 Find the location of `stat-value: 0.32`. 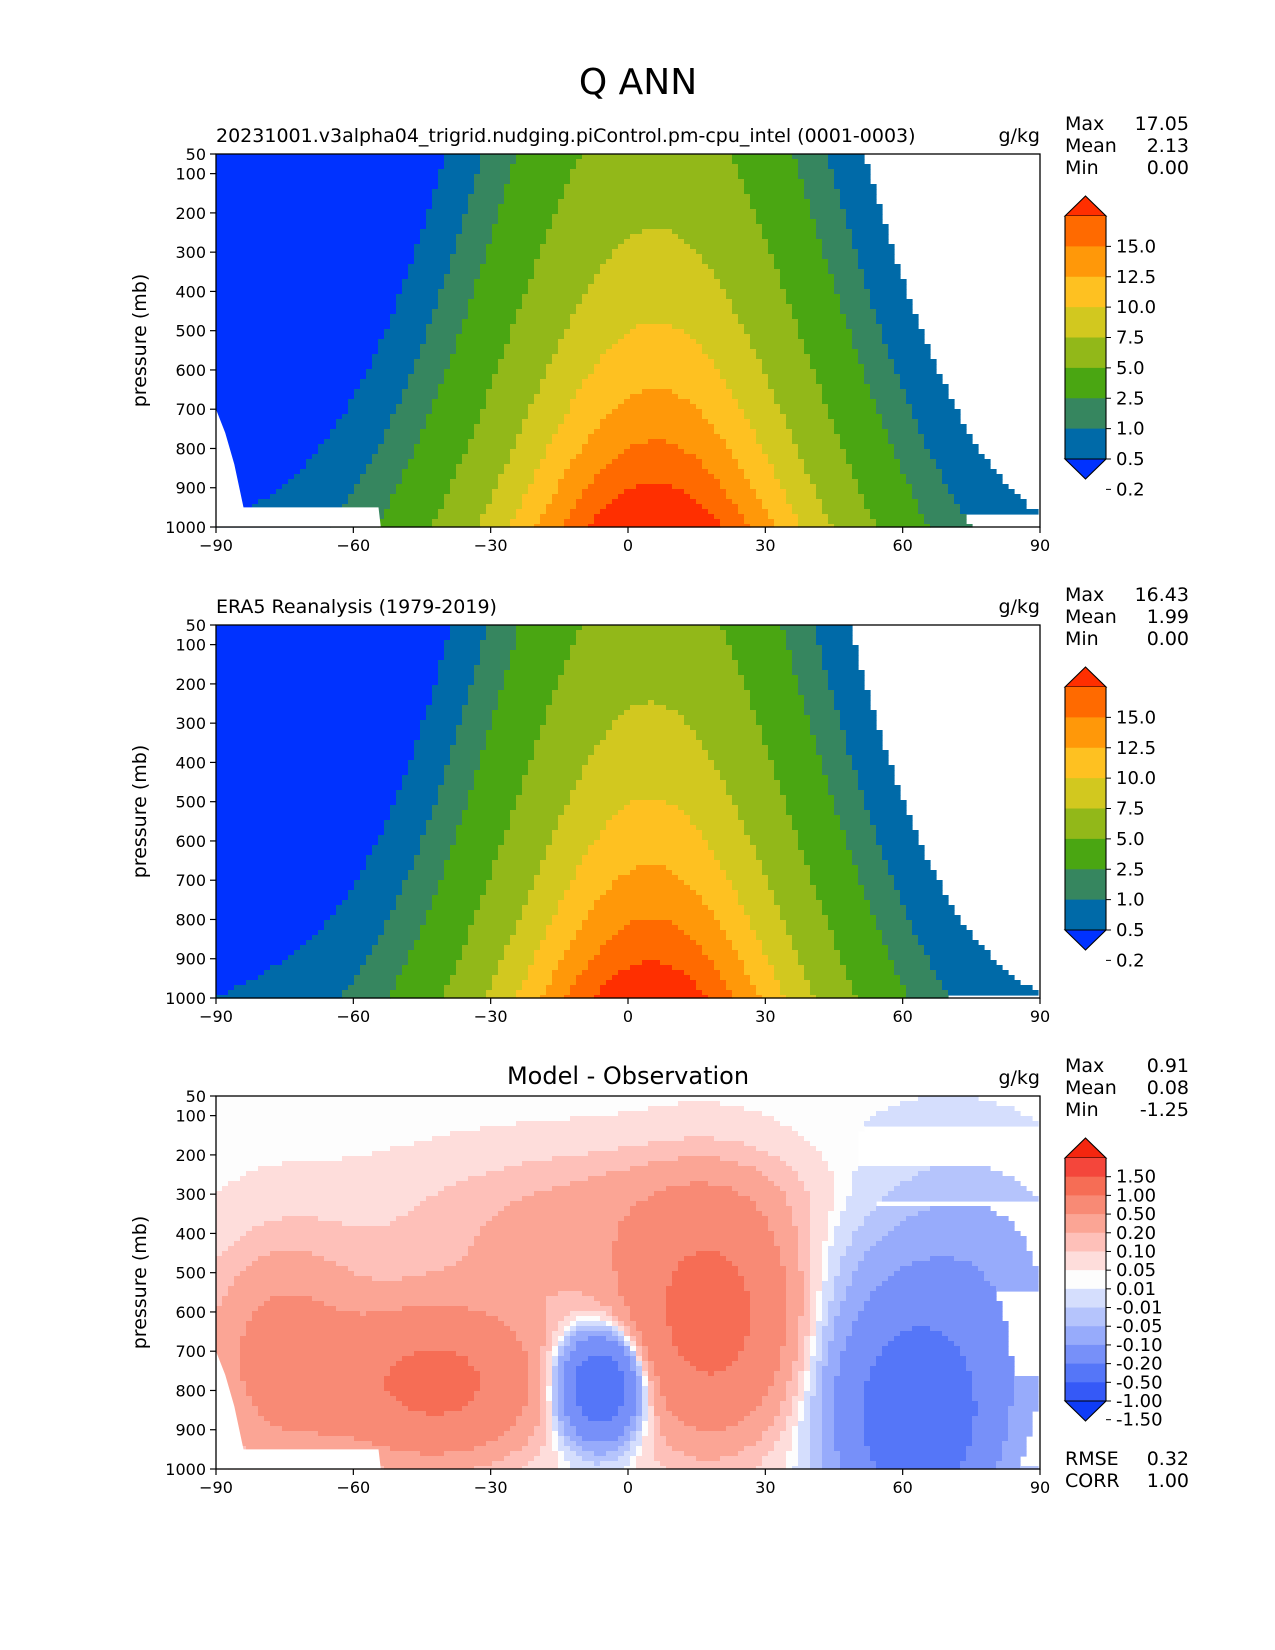

stat-value: 0.32 is located at coordinates (1168, 1459).